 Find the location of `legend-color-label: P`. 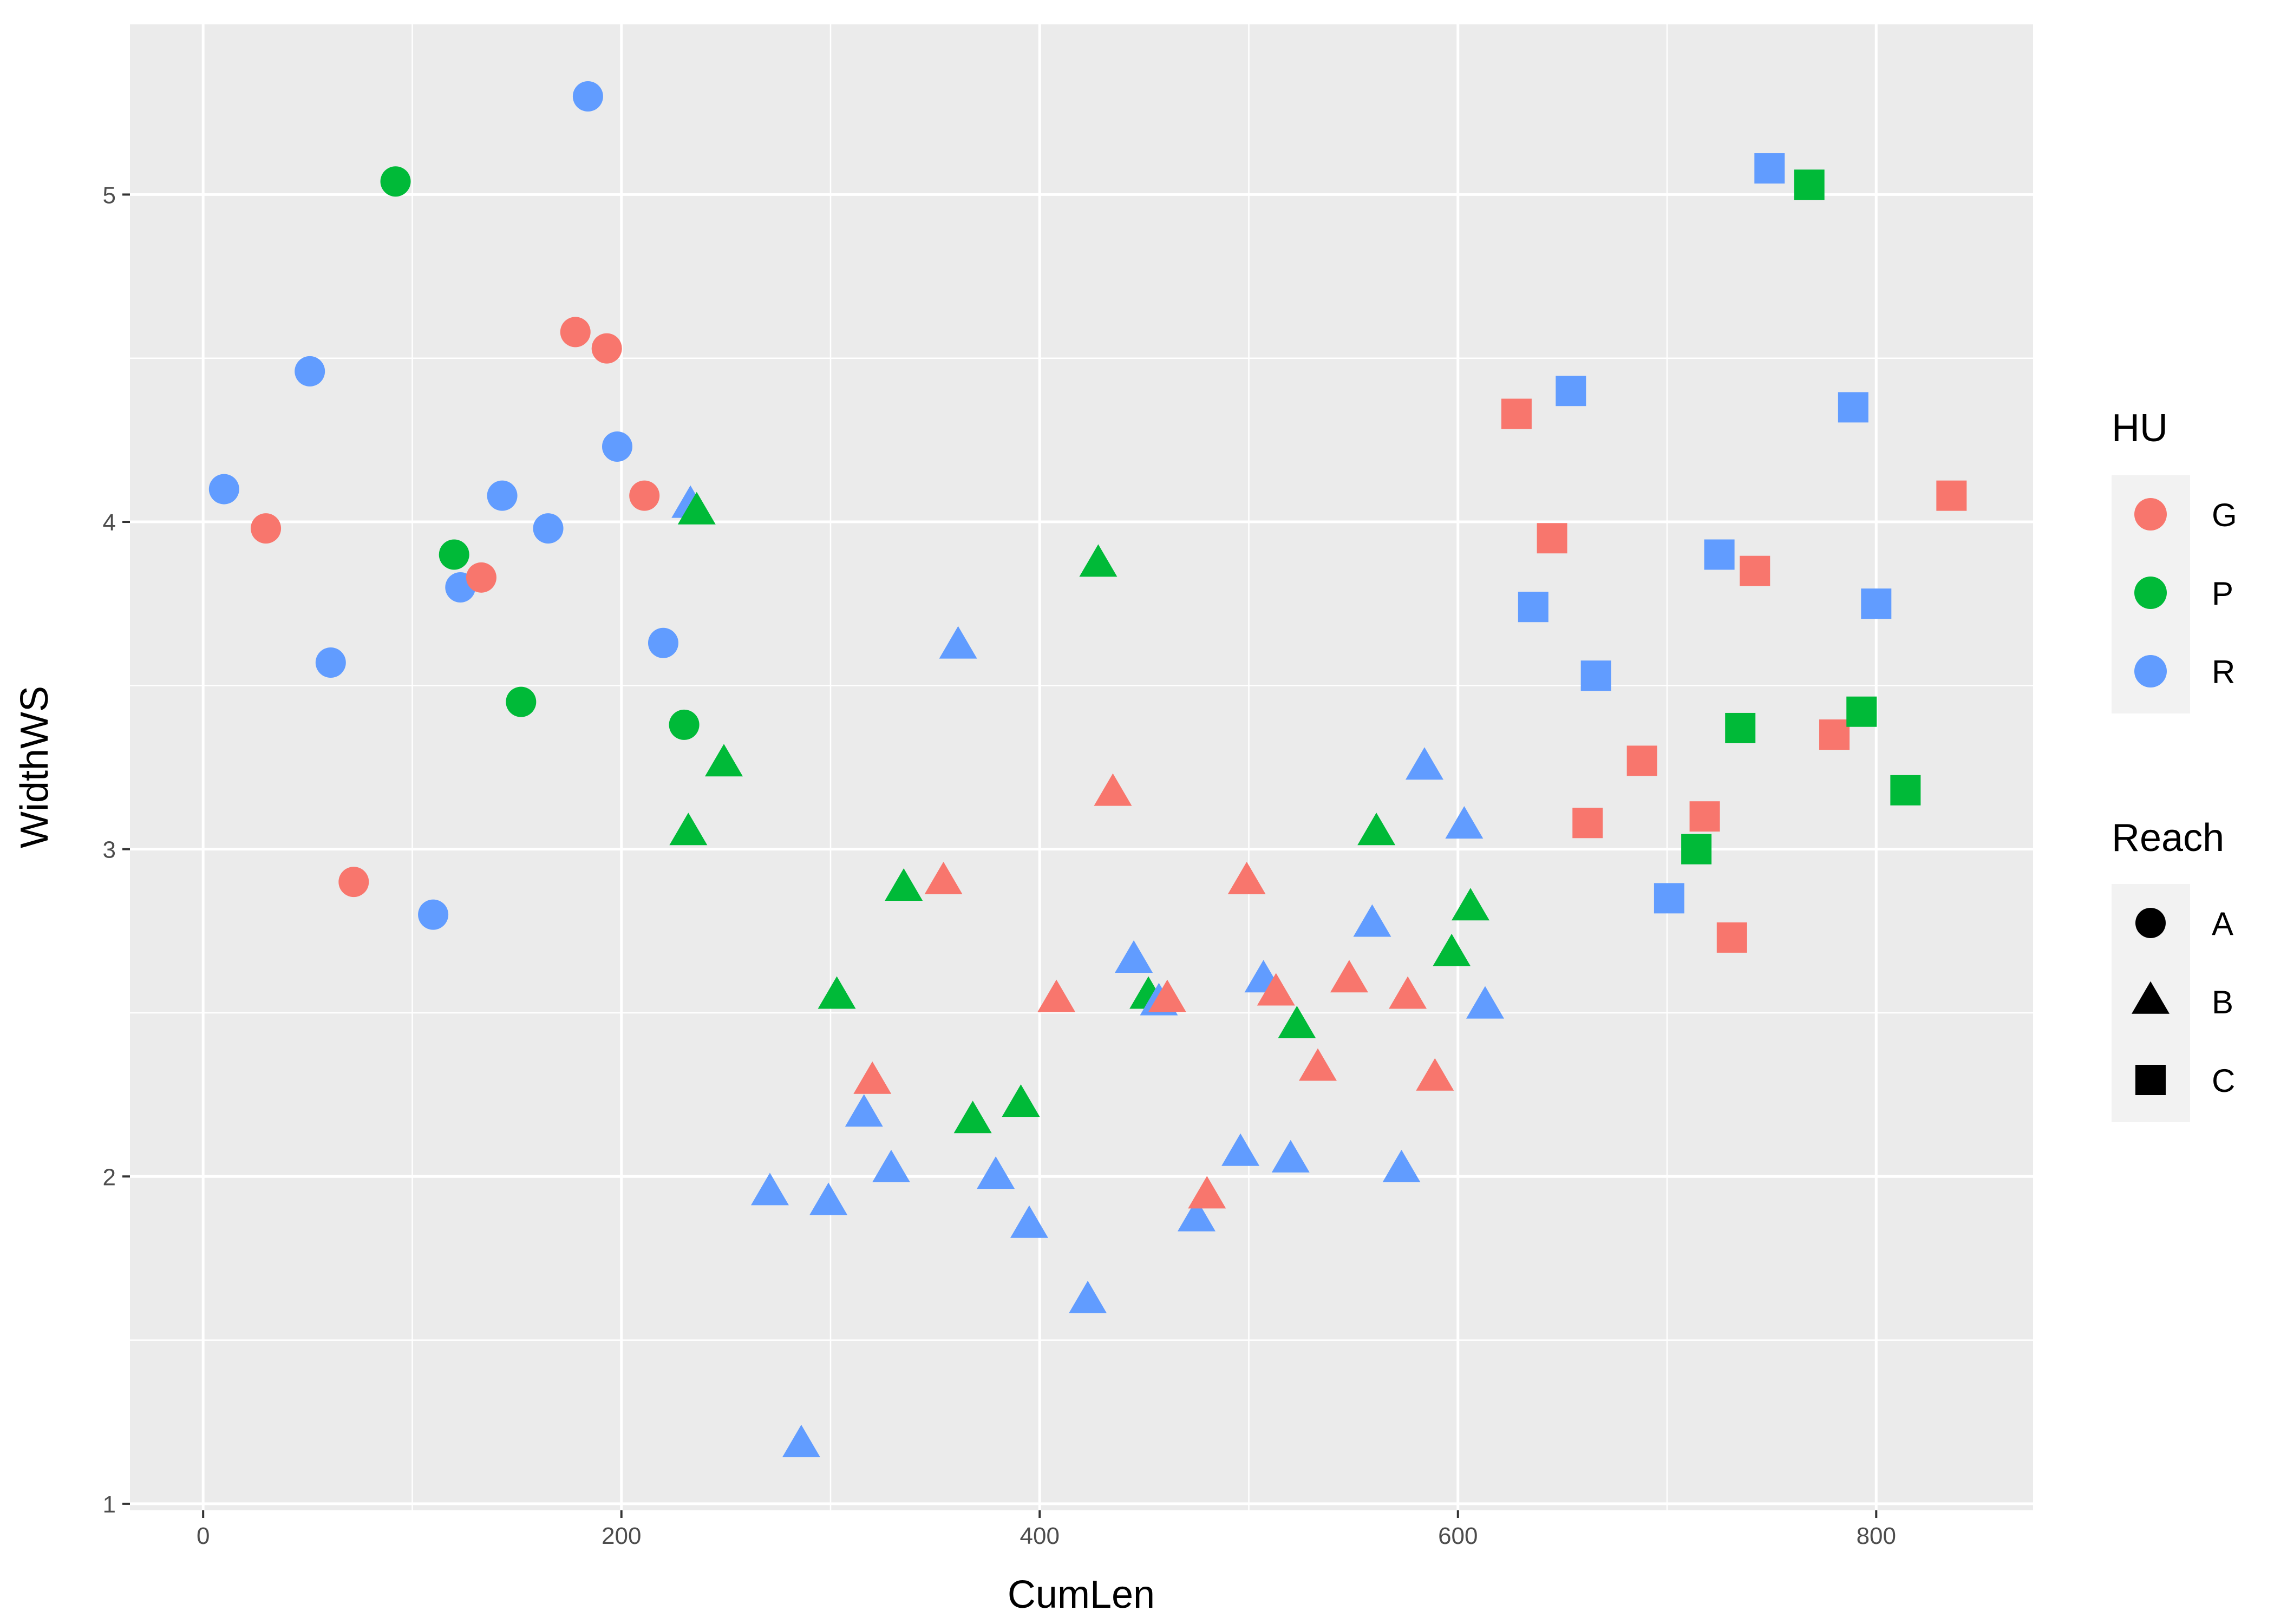

legend-color-label: P is located at coordinates (2223, 594).